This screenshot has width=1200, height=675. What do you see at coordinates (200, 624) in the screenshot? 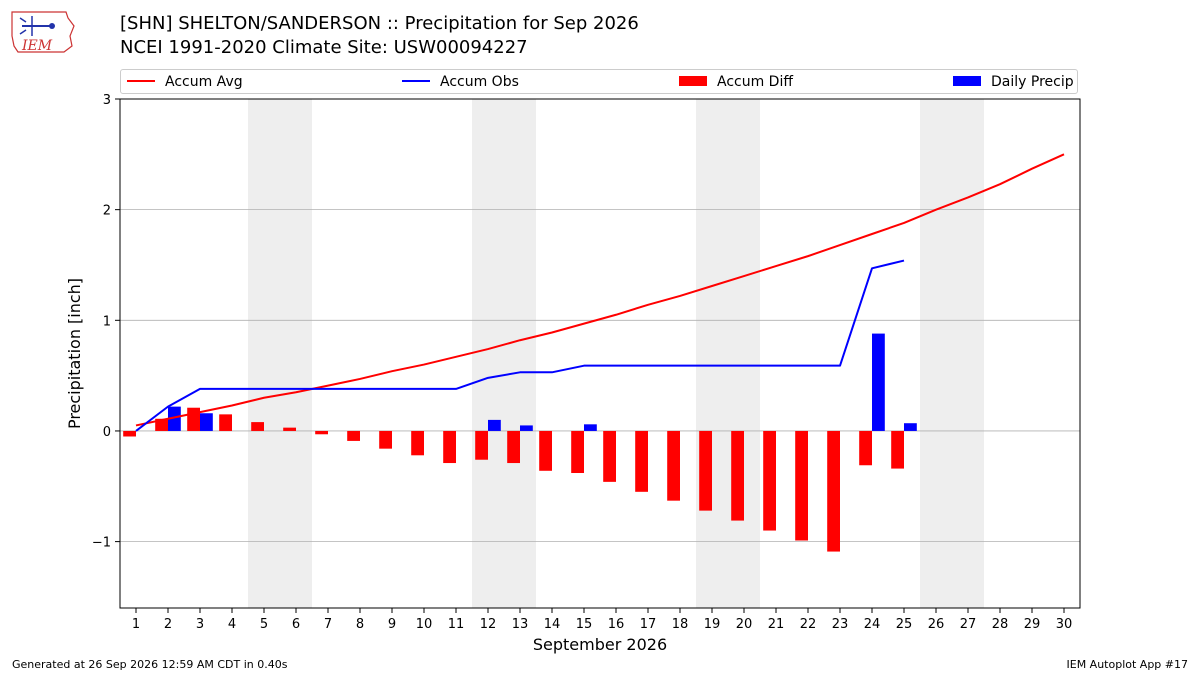
I see `xtick-label-3: 3` at bounding box center [200, 624].